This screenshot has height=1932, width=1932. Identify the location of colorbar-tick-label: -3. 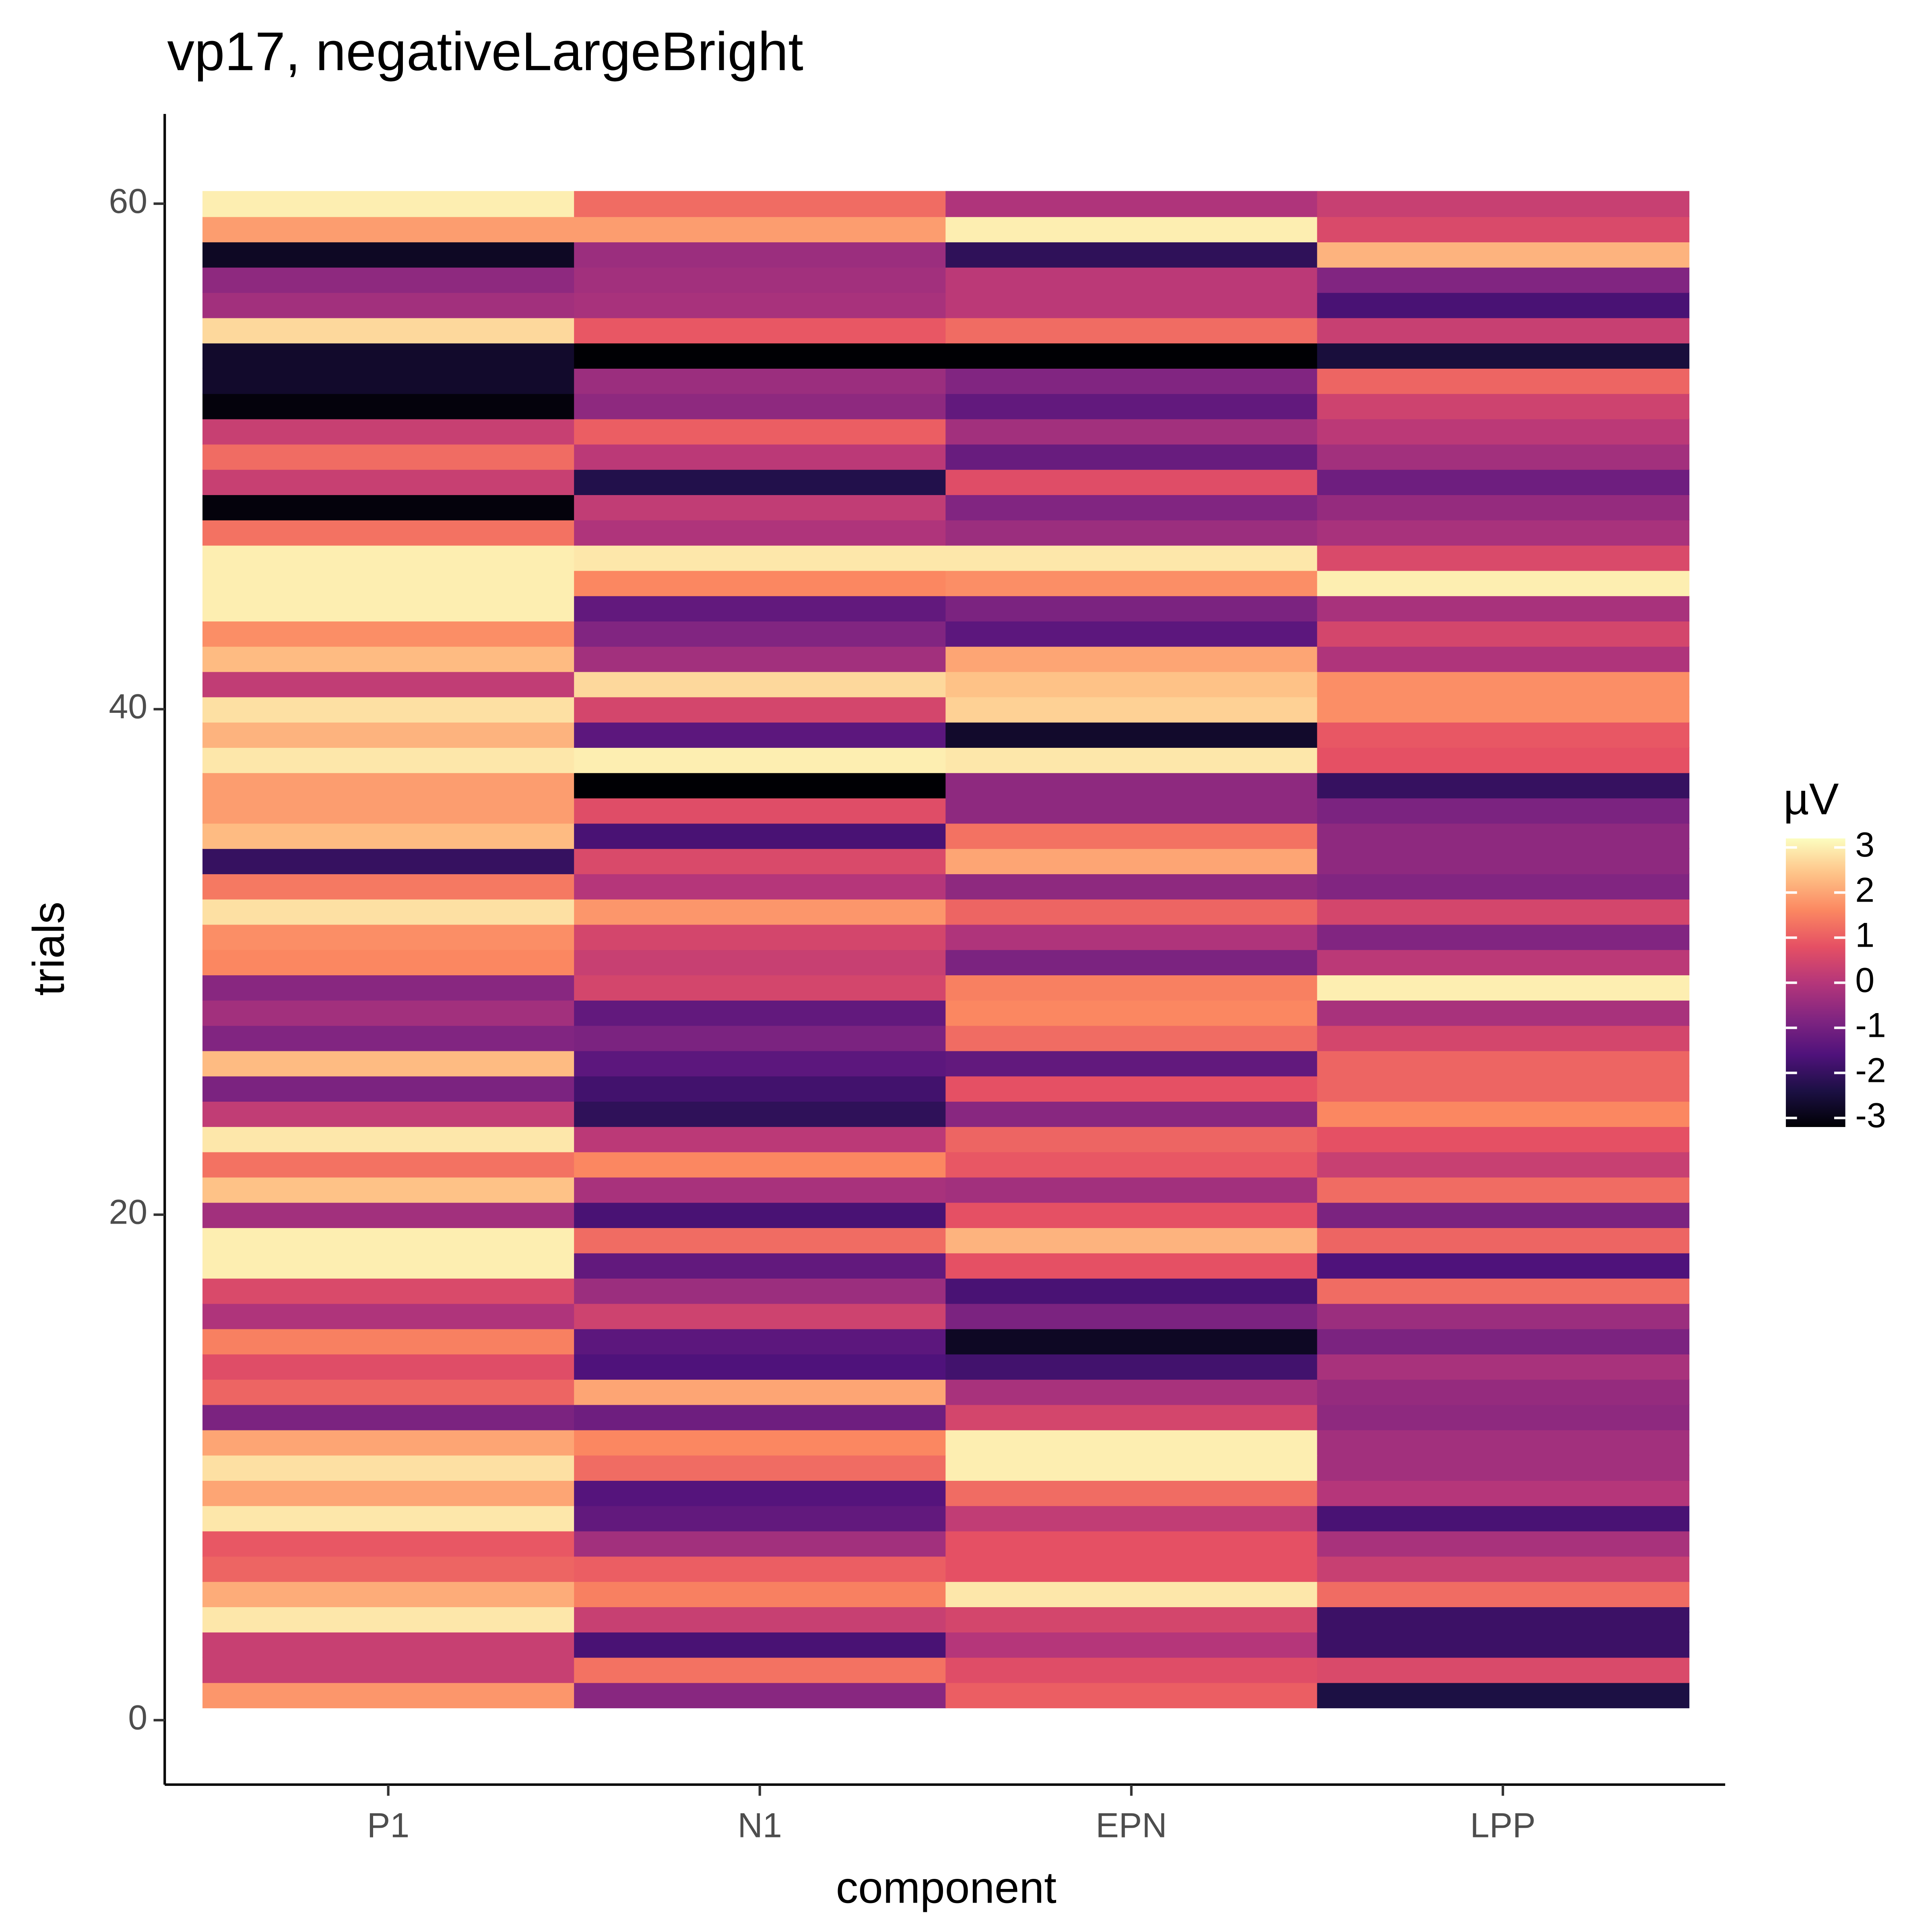
(1870, 1115).